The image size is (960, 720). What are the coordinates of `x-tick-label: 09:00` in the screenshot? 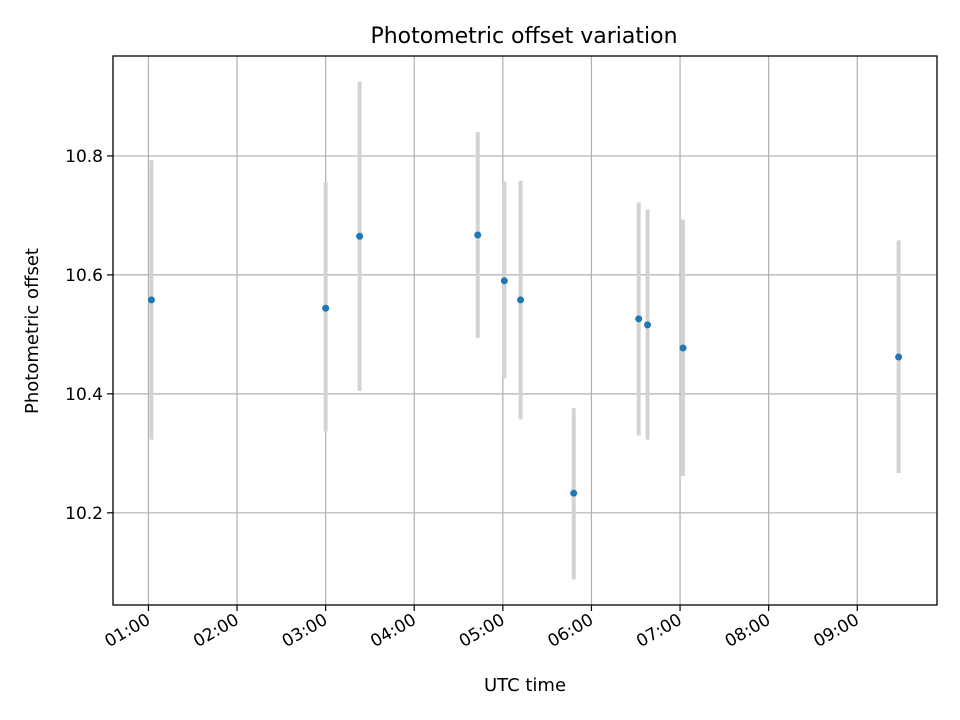 It's located at (836, 631).